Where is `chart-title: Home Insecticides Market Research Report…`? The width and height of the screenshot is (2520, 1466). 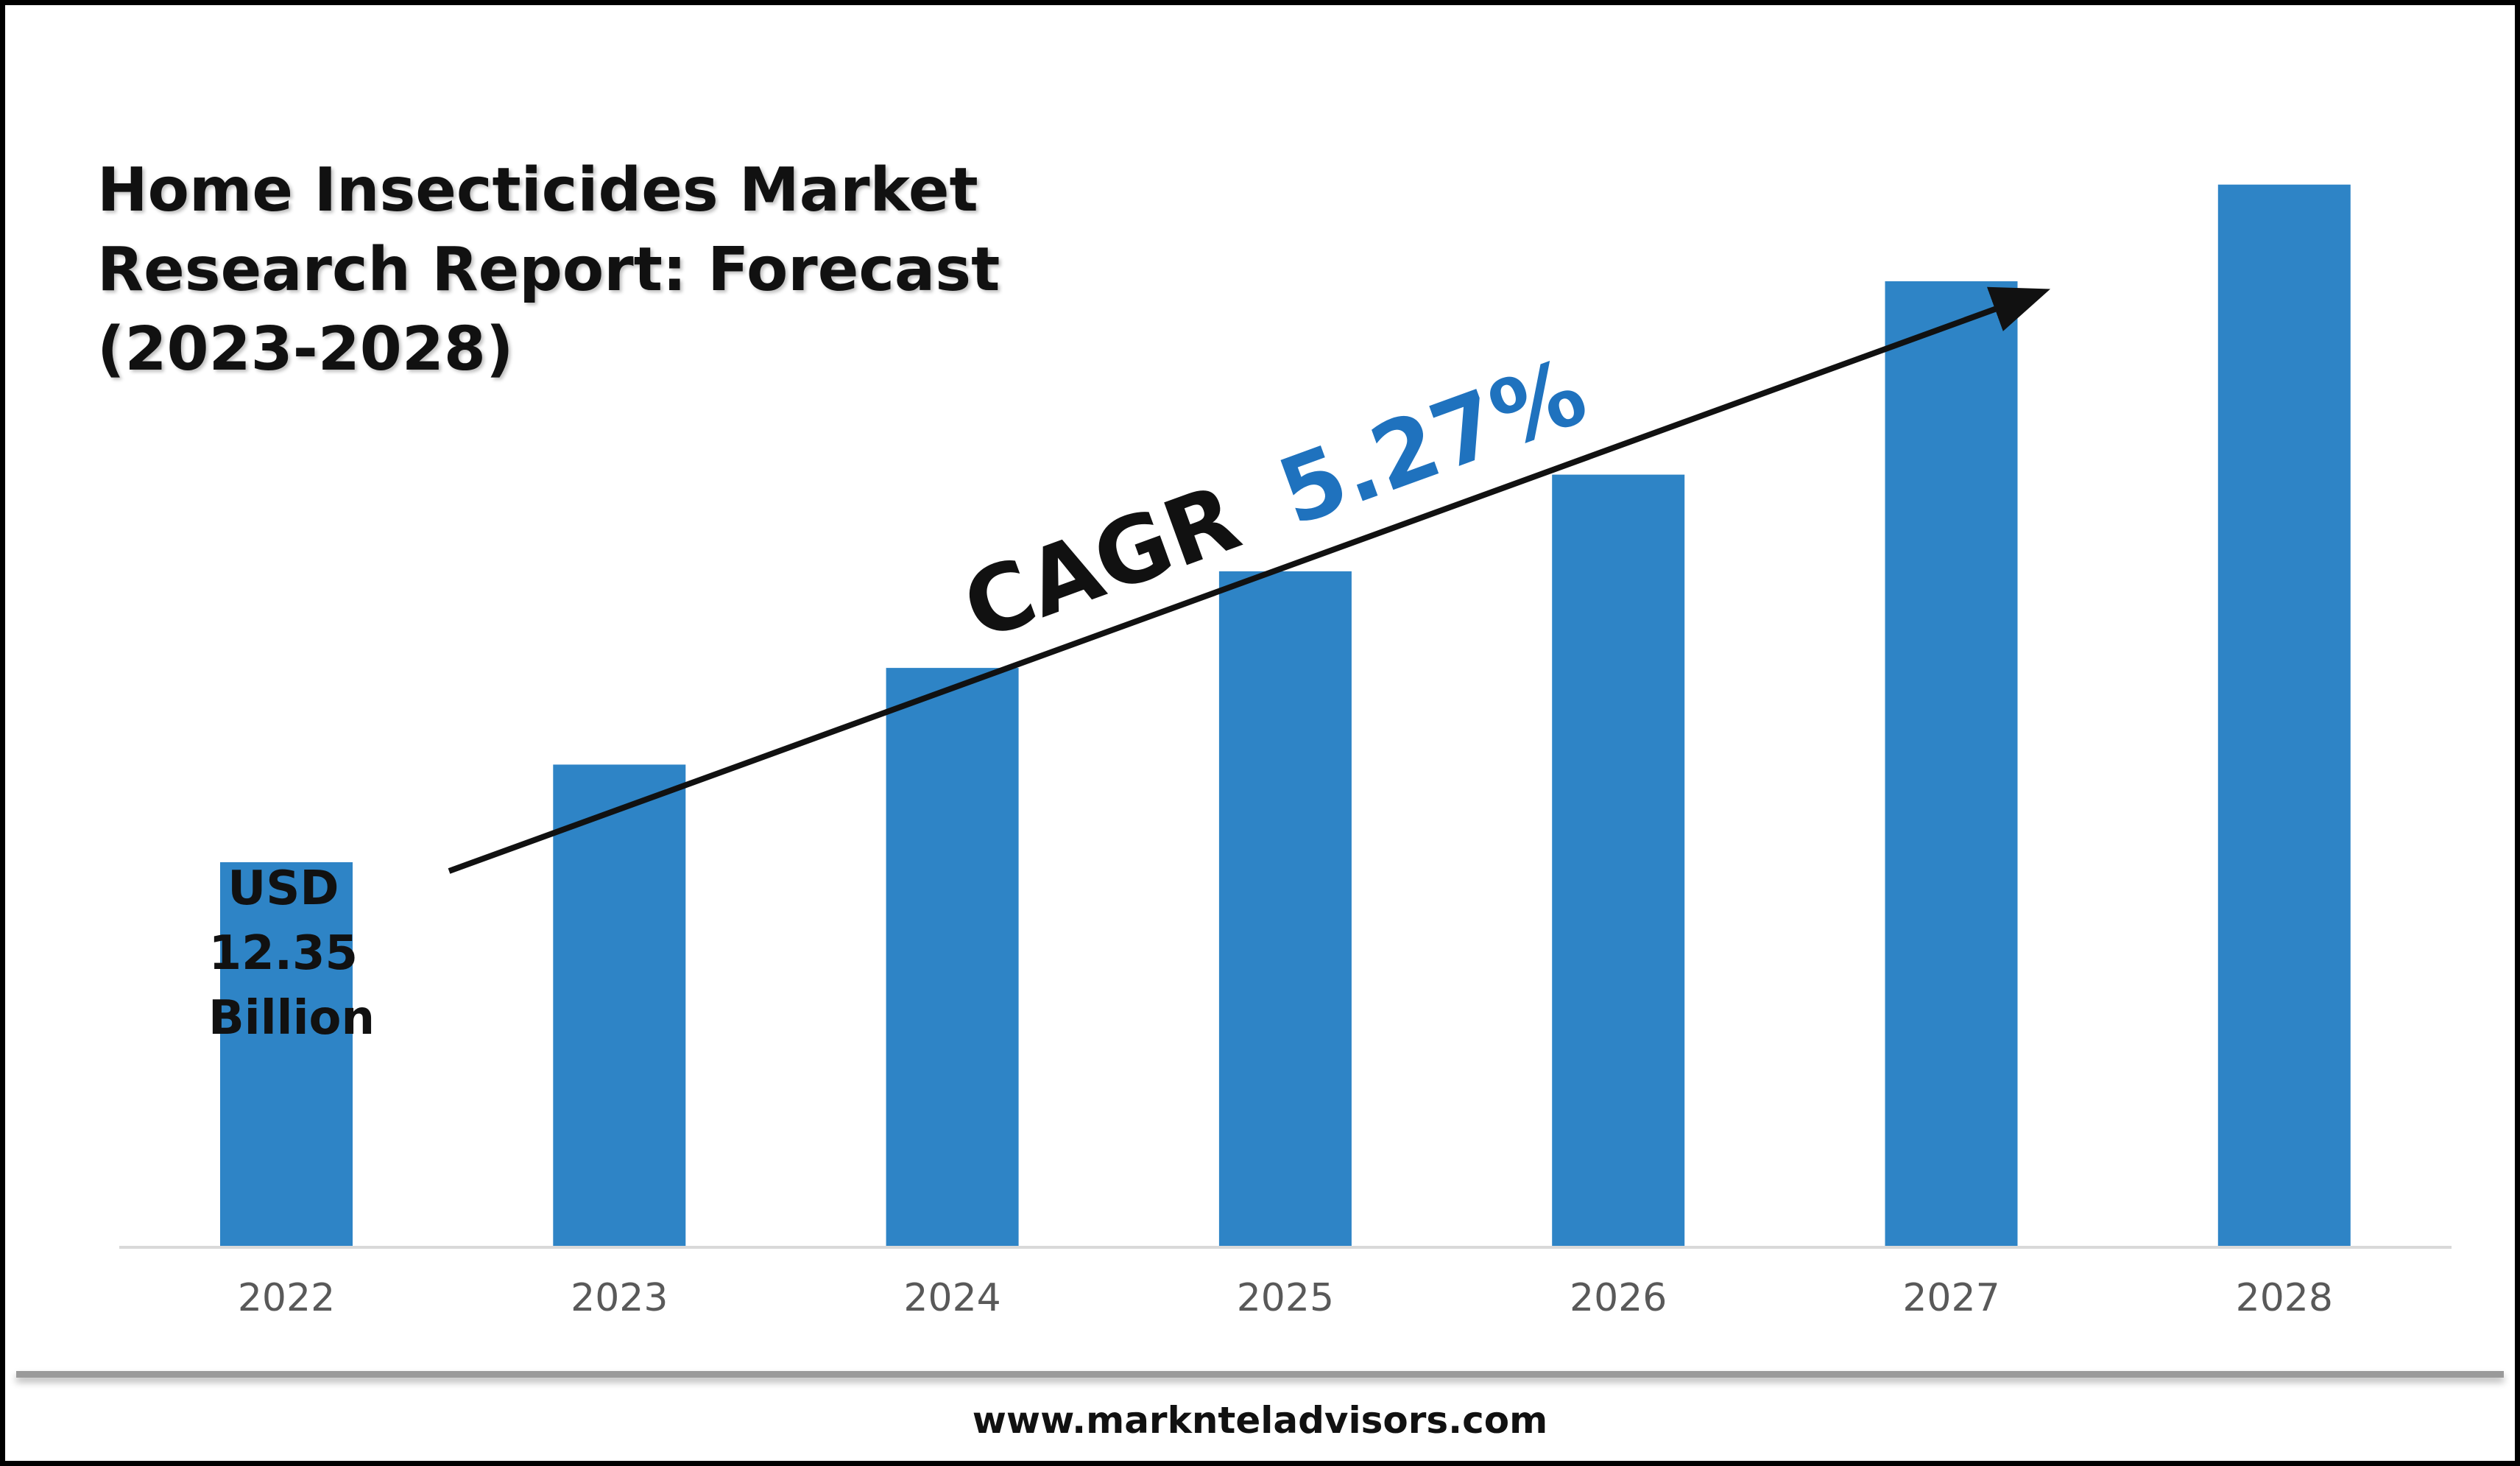
chart-title: Home Insecticides Market Research Report… is located at coordinates (548, 270).